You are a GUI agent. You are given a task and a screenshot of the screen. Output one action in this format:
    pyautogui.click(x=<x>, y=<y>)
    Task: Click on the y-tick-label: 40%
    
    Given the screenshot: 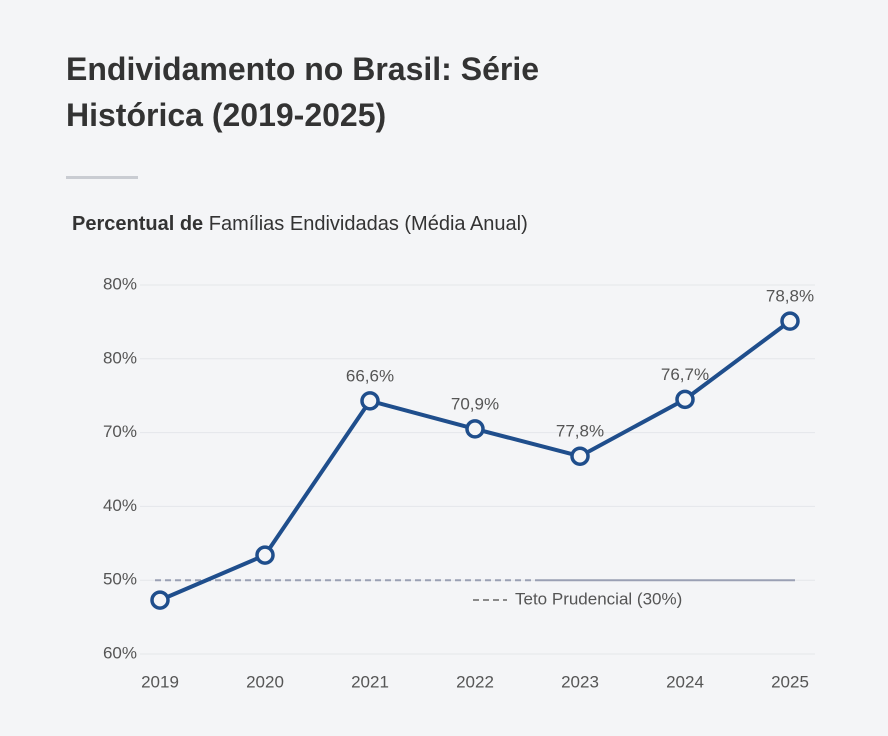 What is the action you would take?
    pyautogui.click(x=120, y=505)
    